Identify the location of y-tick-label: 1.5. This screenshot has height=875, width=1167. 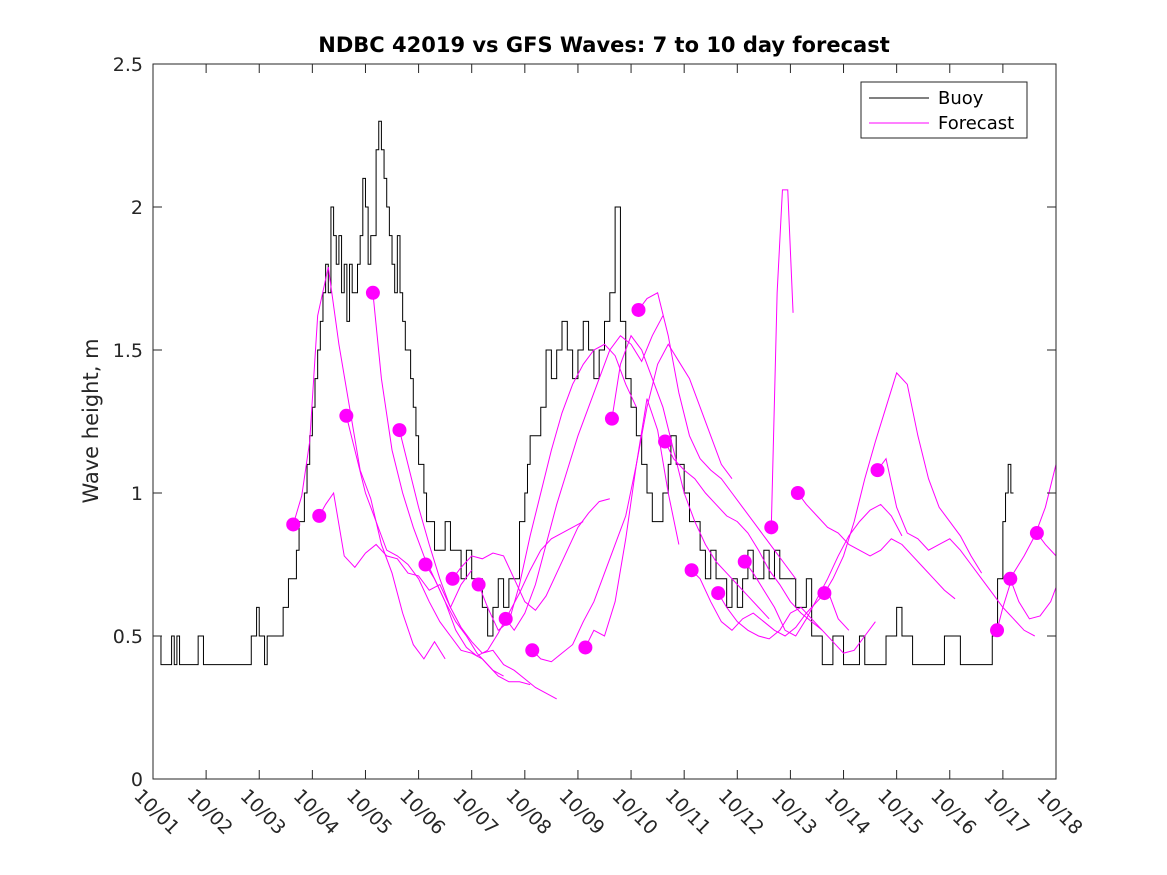
(128, 351).